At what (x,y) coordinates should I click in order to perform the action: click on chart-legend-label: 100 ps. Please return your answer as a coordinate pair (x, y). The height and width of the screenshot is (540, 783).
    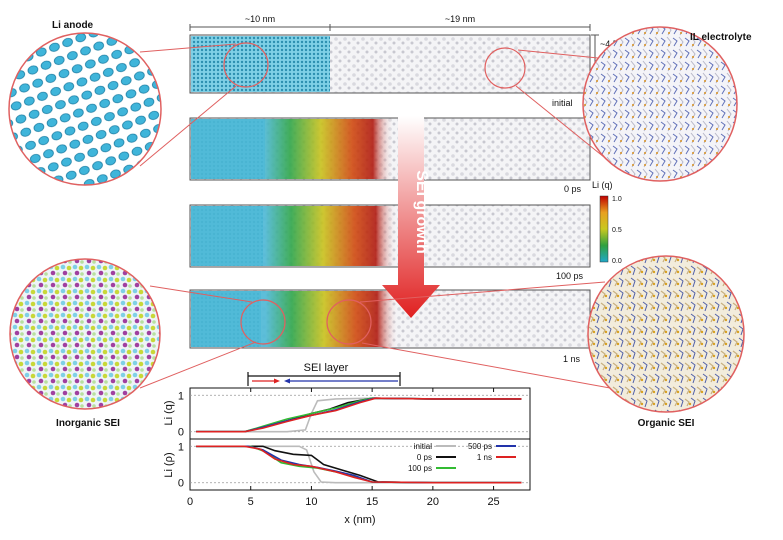
    Looking at the image, I should click on (420, 468).